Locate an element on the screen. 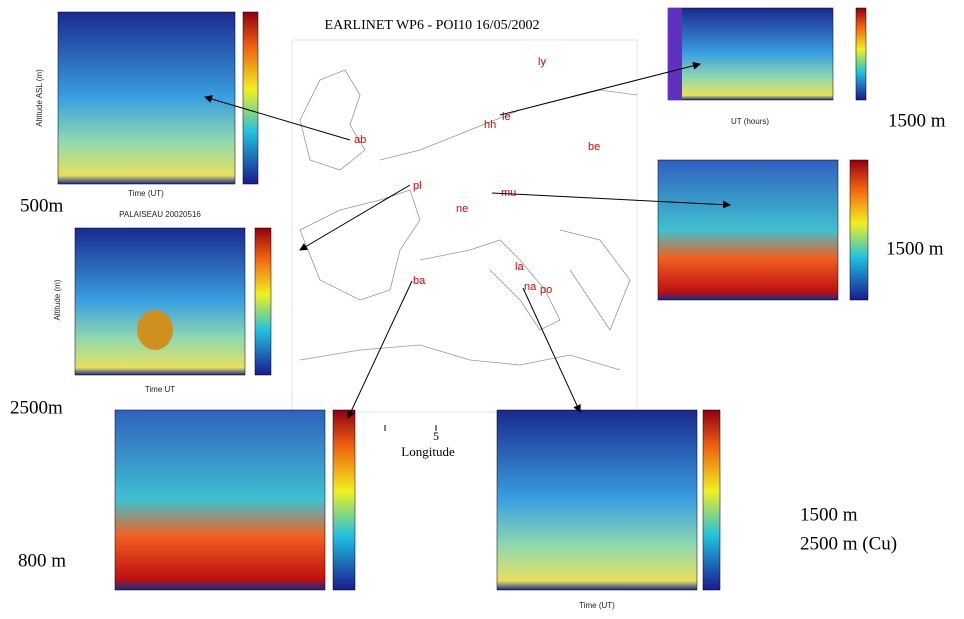 The image size is (964, 619). station: ly is located at coordinates (542, 62).